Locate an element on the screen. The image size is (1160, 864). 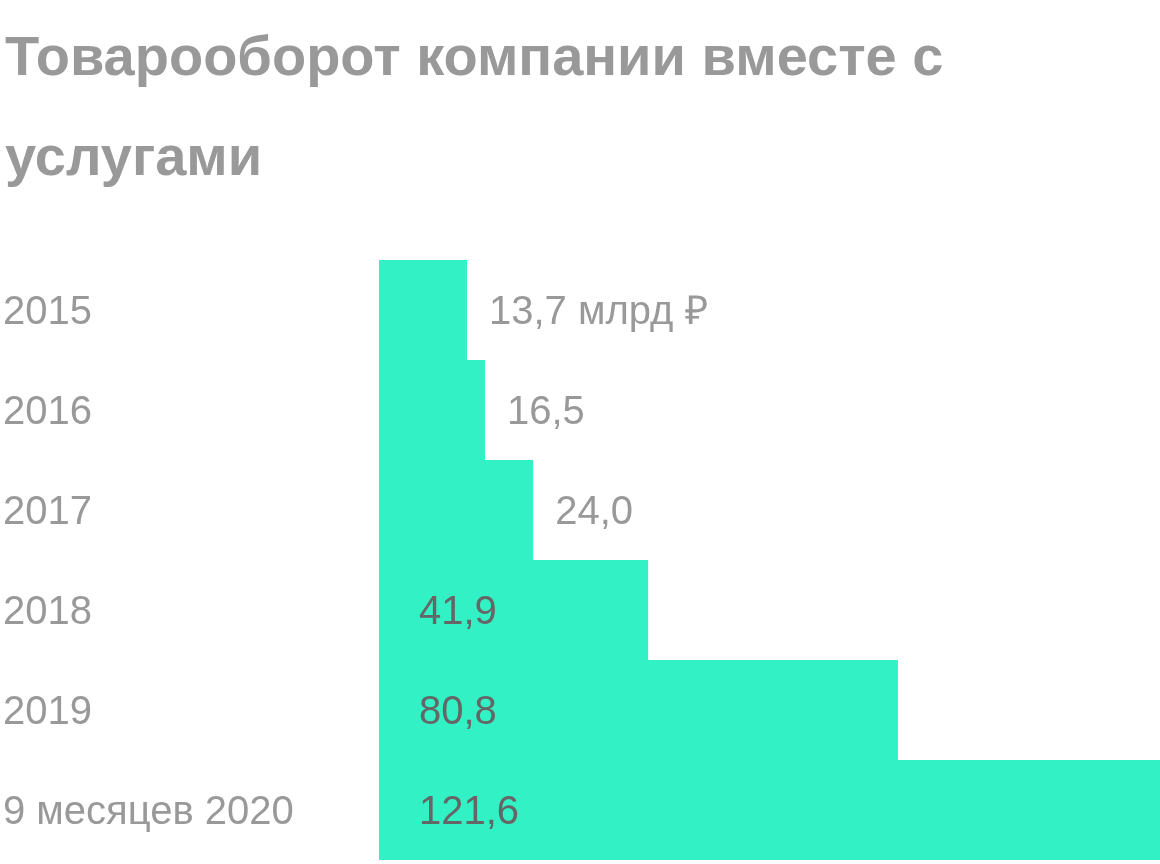
data-label: 13,7 млрд ₽ is located at coordinates (598, 310).